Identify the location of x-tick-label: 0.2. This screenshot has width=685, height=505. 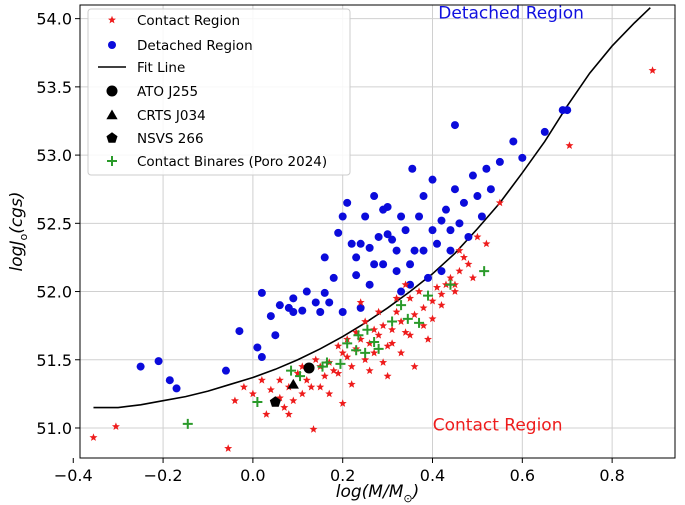
(342, 475).